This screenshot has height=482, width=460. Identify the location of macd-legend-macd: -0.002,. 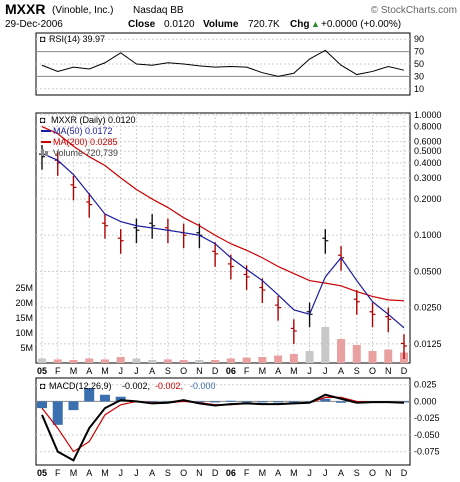
(136, 386).